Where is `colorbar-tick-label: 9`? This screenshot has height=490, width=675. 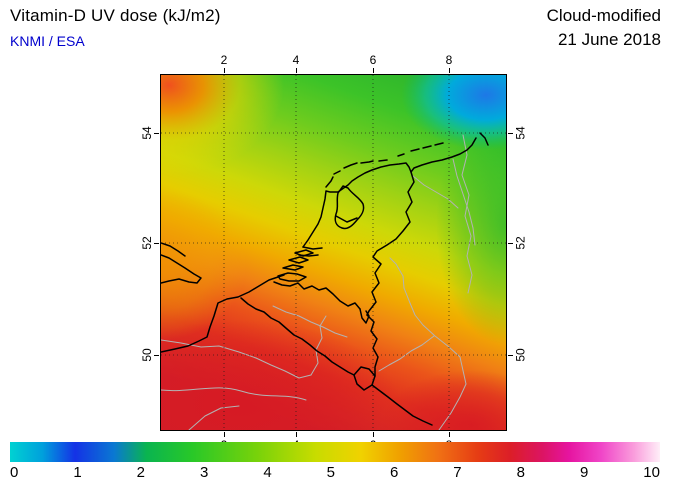 colorbar-tick-label: 9 is located at coordinates (584, 472).